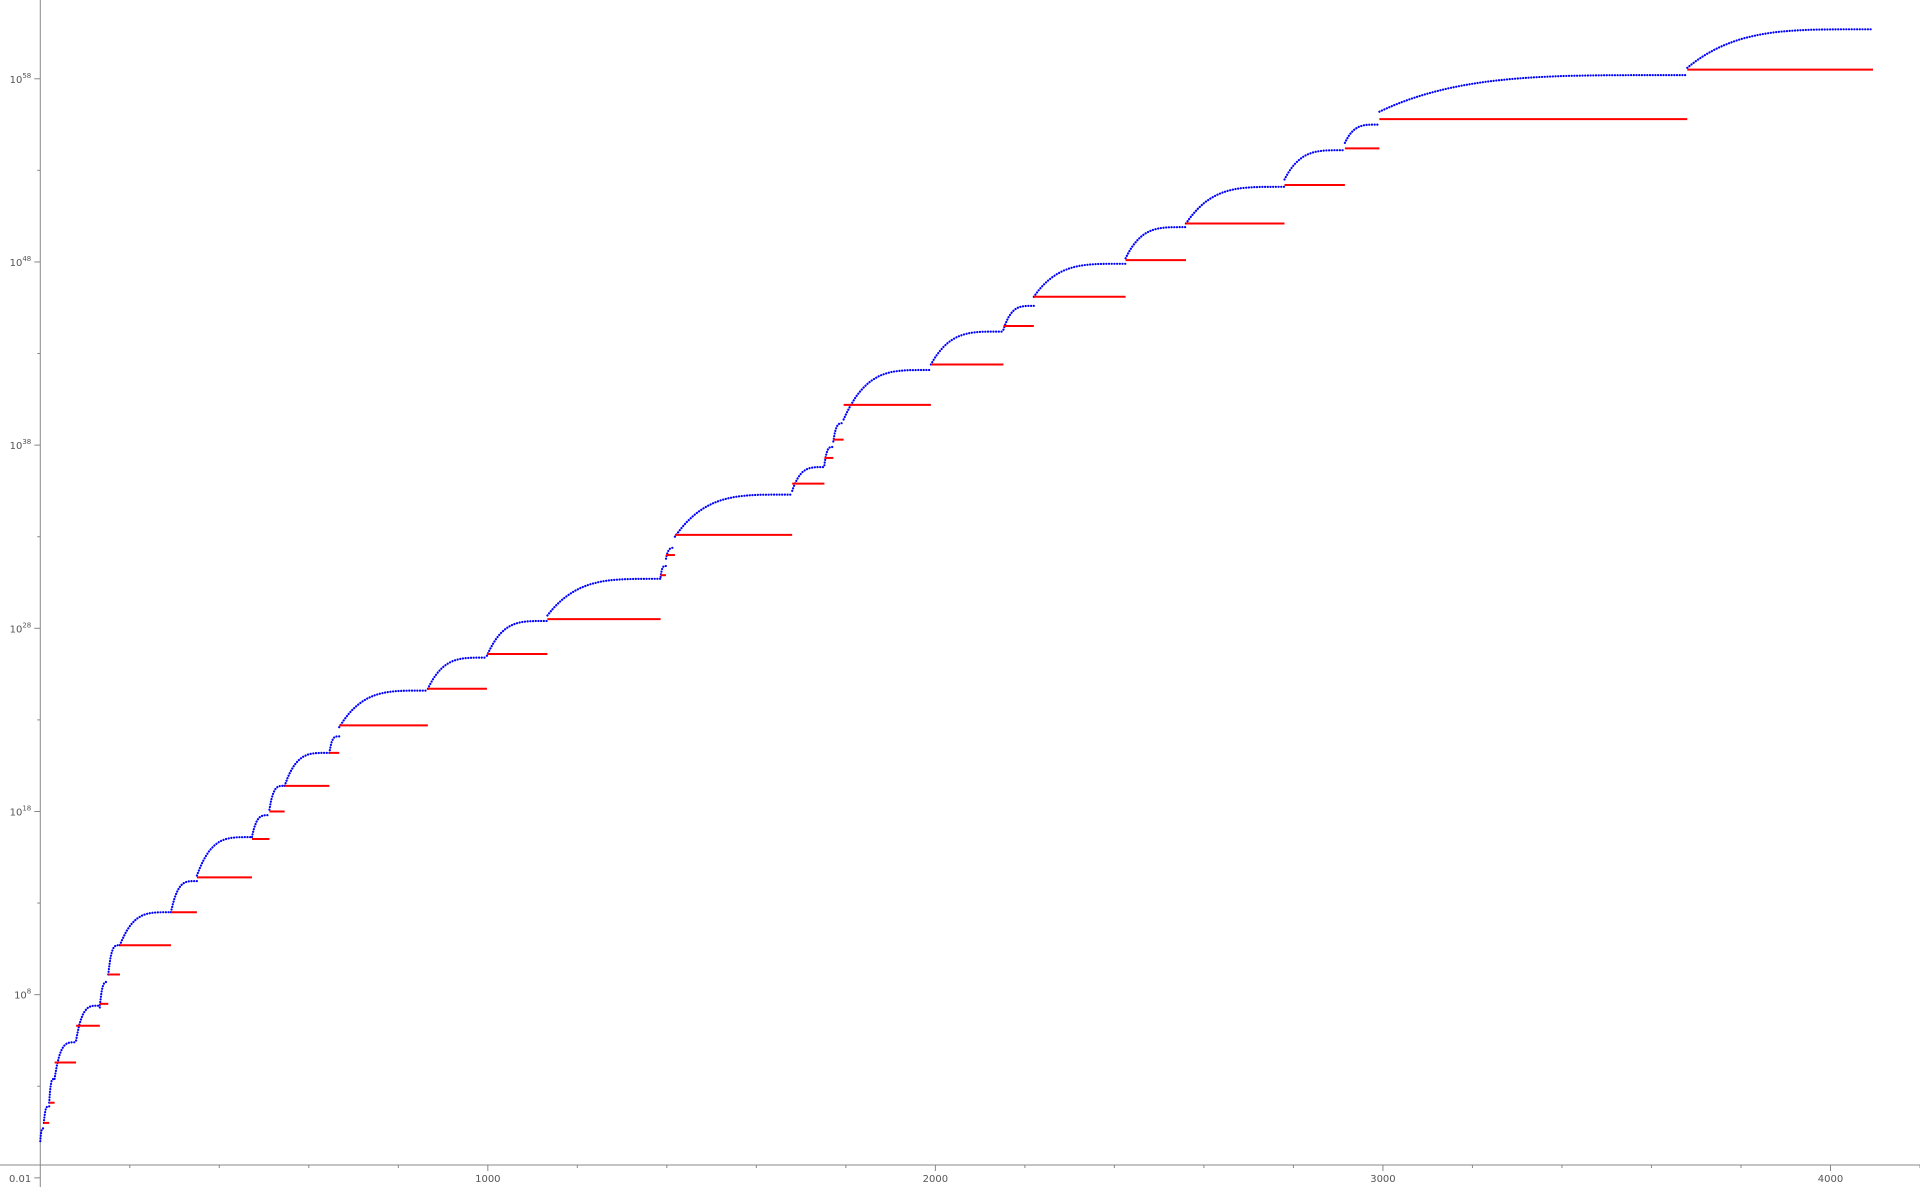  I want to click on y-tick-label: 1048, so click(21, 262).